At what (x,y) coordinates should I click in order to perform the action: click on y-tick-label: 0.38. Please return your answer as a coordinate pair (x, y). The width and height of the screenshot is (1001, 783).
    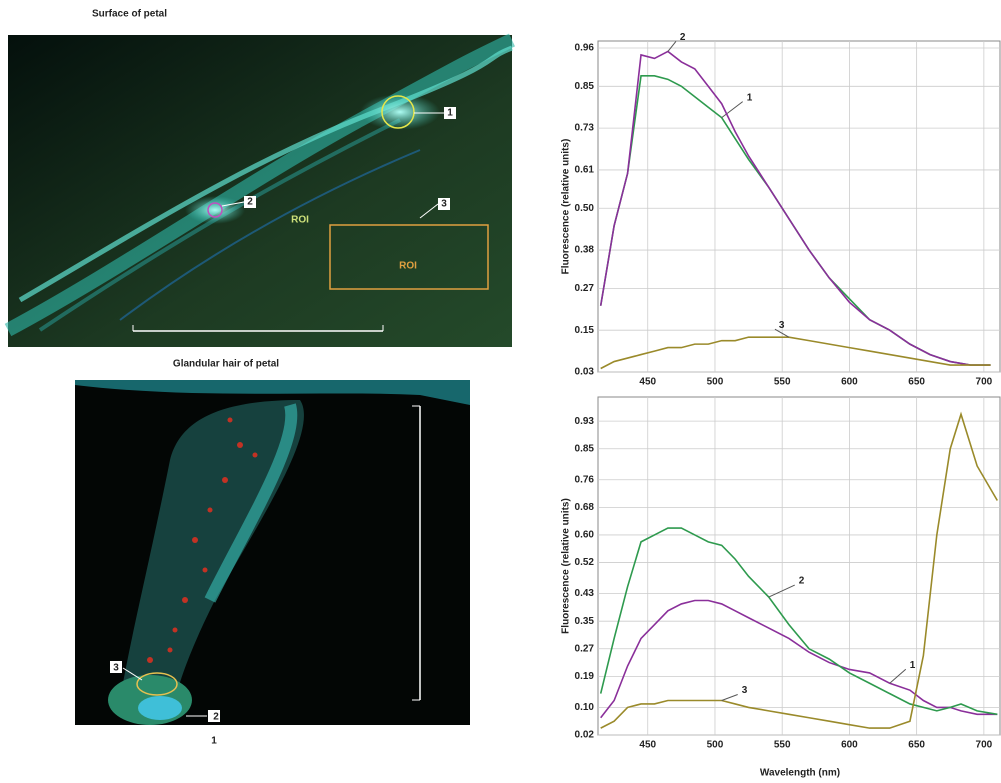
    Looking at the image, I should click on (585, 250).